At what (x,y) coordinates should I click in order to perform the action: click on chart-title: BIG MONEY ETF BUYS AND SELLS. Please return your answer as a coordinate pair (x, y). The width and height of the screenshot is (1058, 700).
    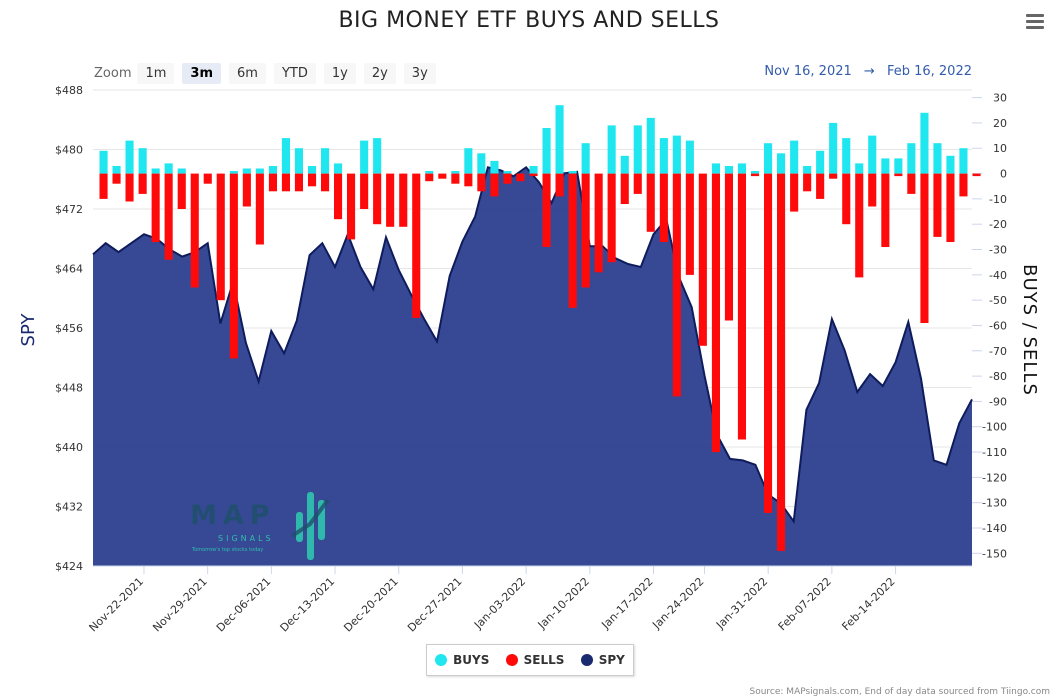
    Looking at the image, I should click on (529, 20).